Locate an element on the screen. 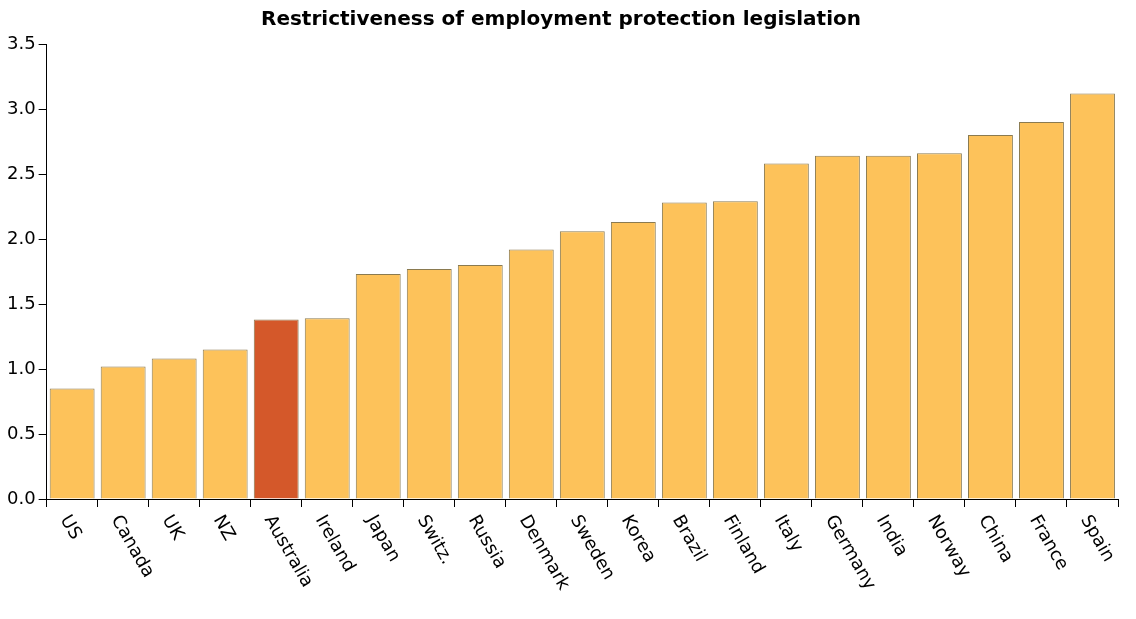  y-tick-label: 0.0 is located at coordinates (21, 497).